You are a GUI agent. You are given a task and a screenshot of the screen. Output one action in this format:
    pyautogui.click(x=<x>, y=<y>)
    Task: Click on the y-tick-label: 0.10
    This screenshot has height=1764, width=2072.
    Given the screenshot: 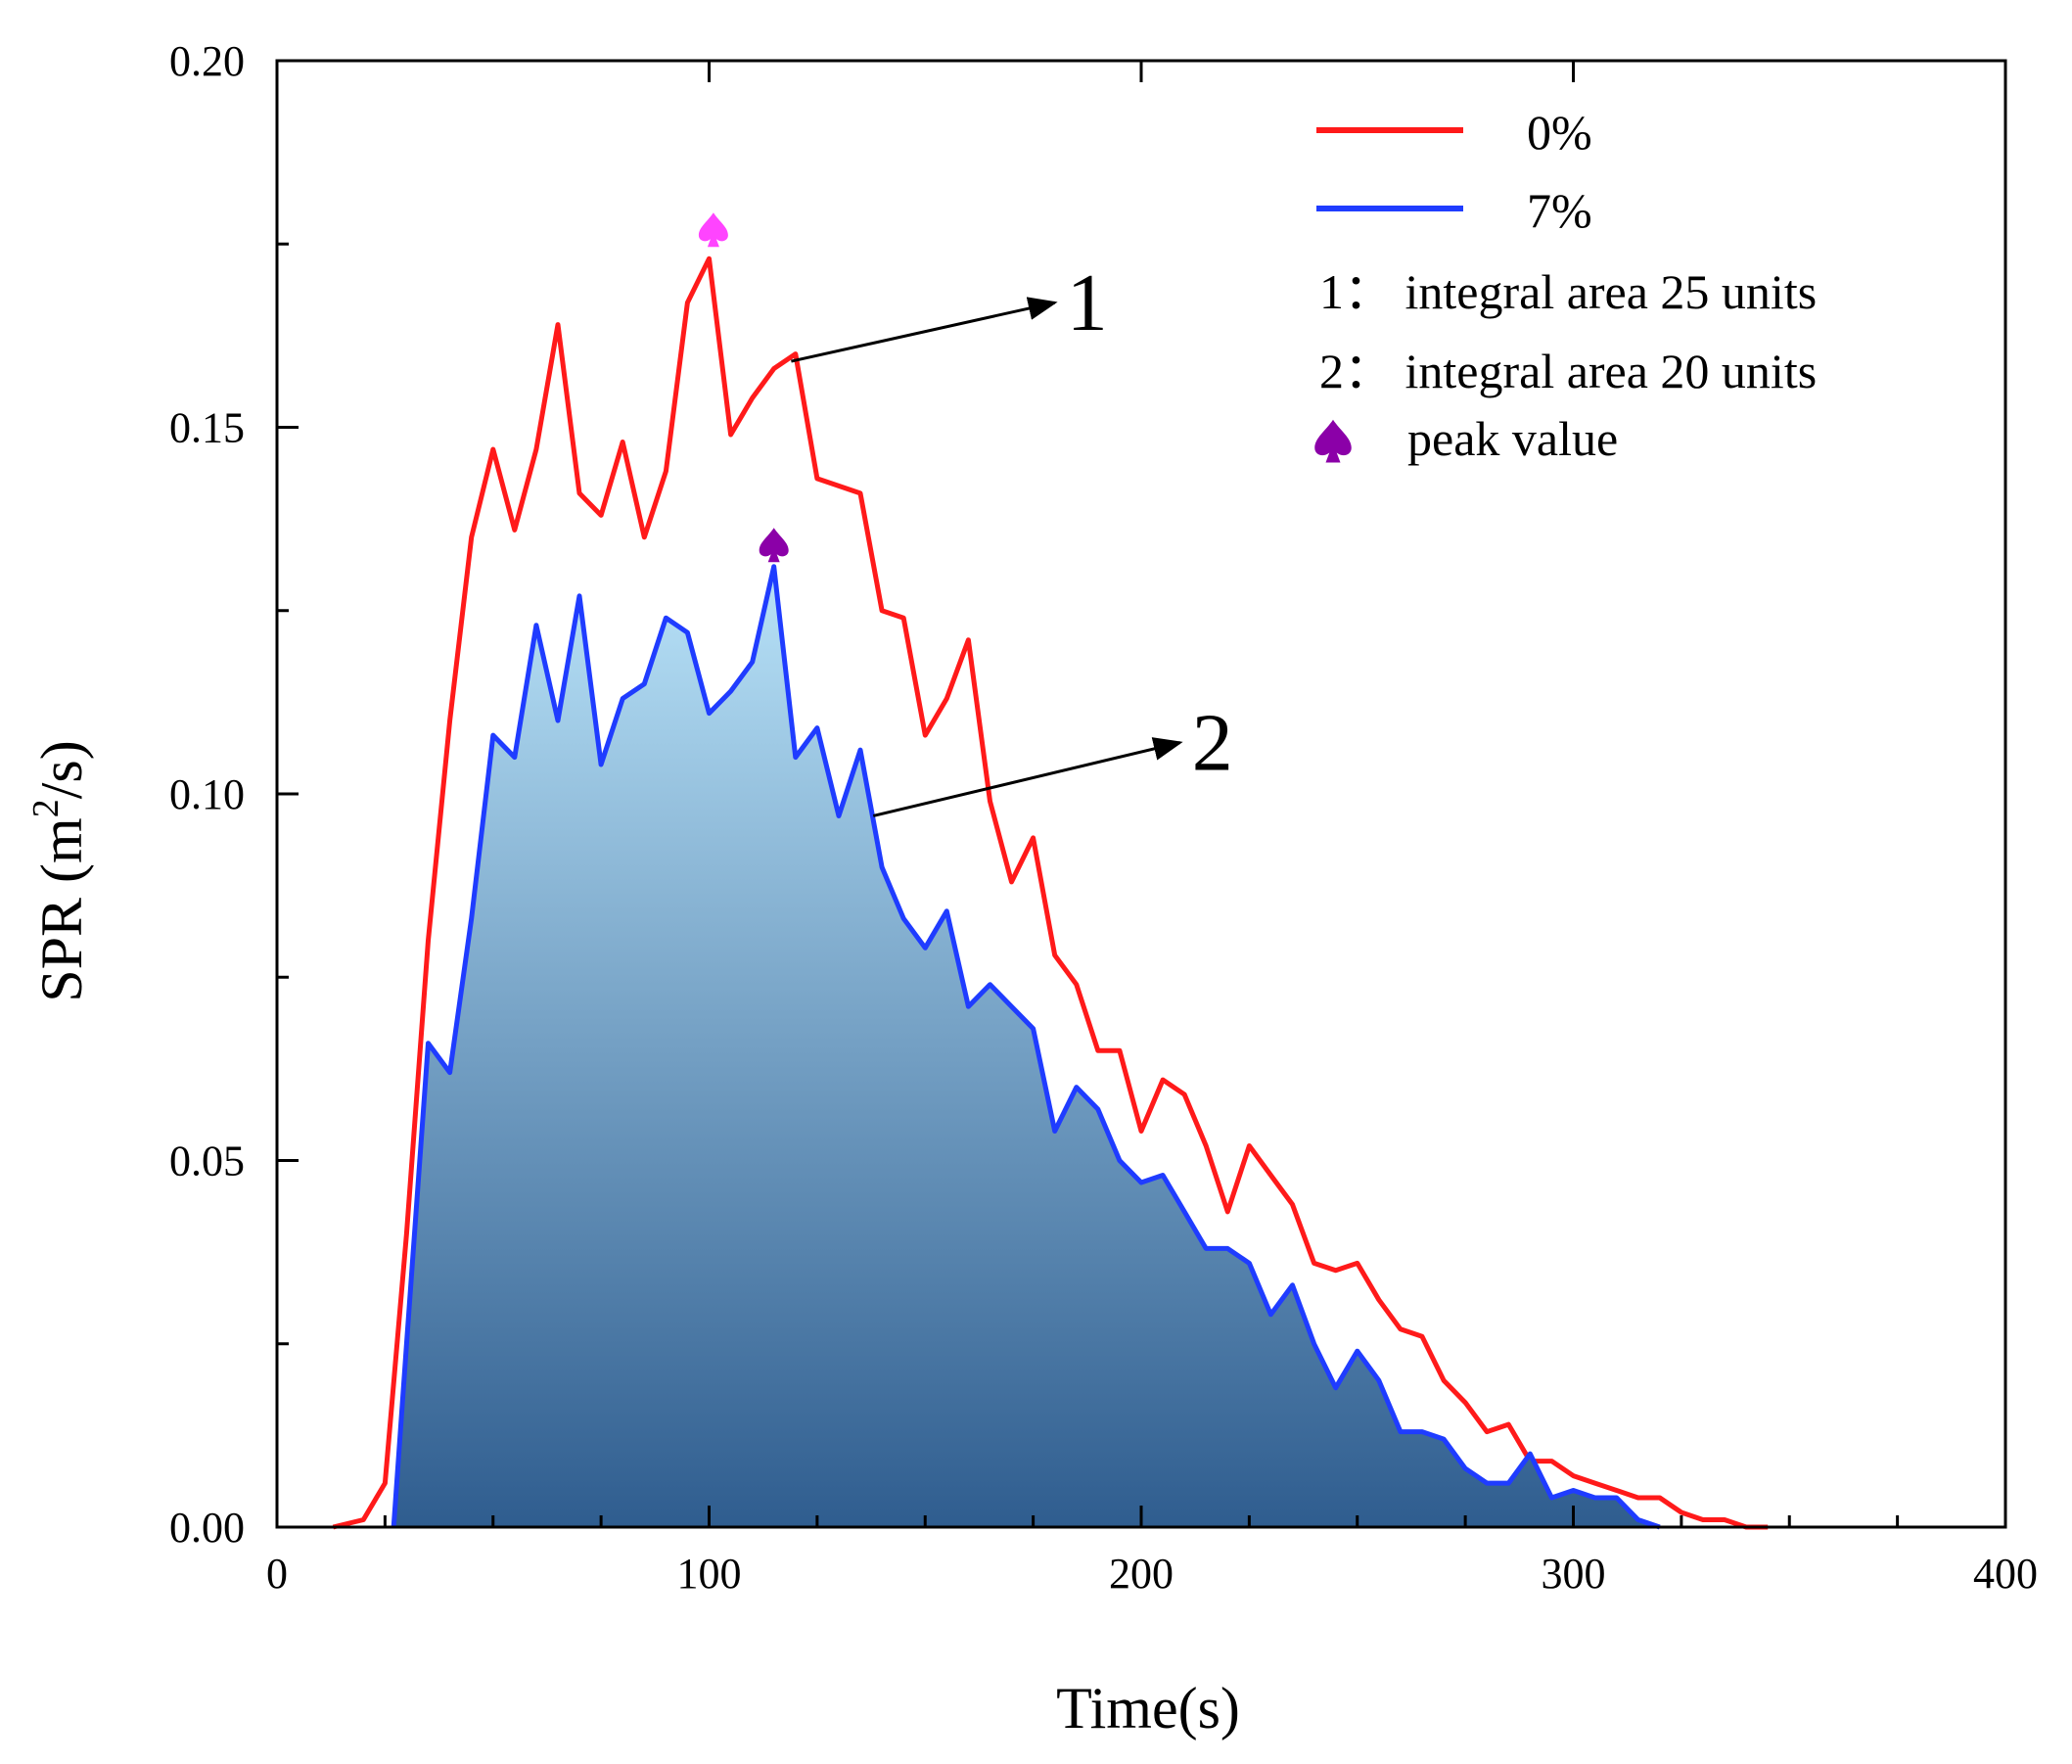 What is the action you would take?
    pyautogui.click(x=207, y=794)
    